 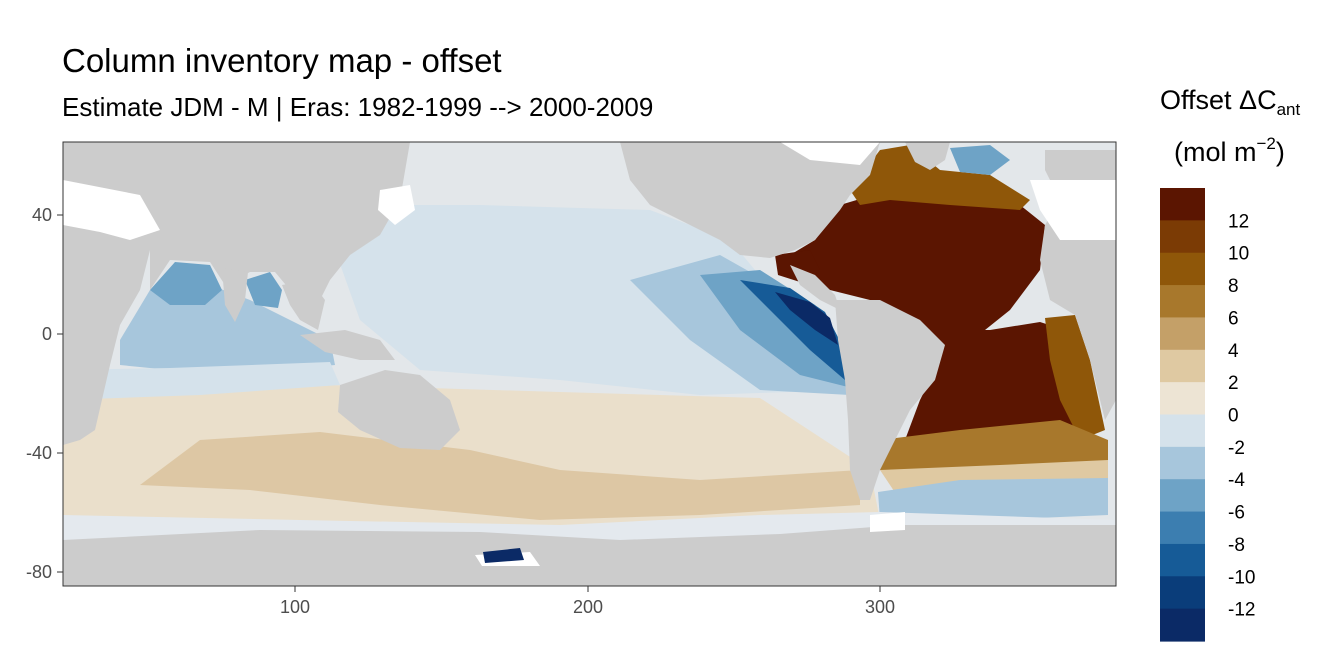 What do you see at coordinates (1233, 351) in the screenshot?
I see `legend-break-label: 4` at bounding box center [1233, 351].